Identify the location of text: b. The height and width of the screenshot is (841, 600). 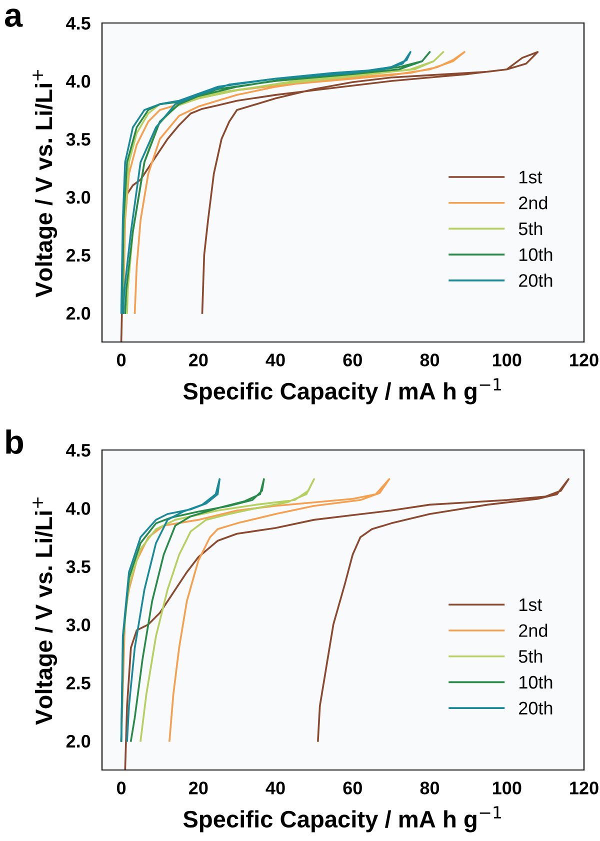
(14, 441).